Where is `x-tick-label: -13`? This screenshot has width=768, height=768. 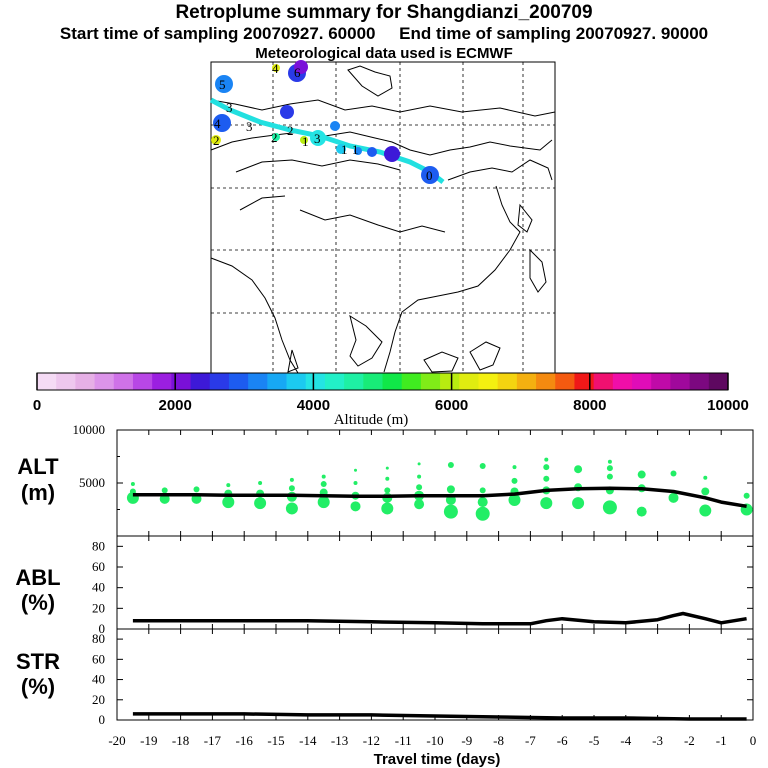
x-tick-label: -13 is located at coordinates (339, 740).